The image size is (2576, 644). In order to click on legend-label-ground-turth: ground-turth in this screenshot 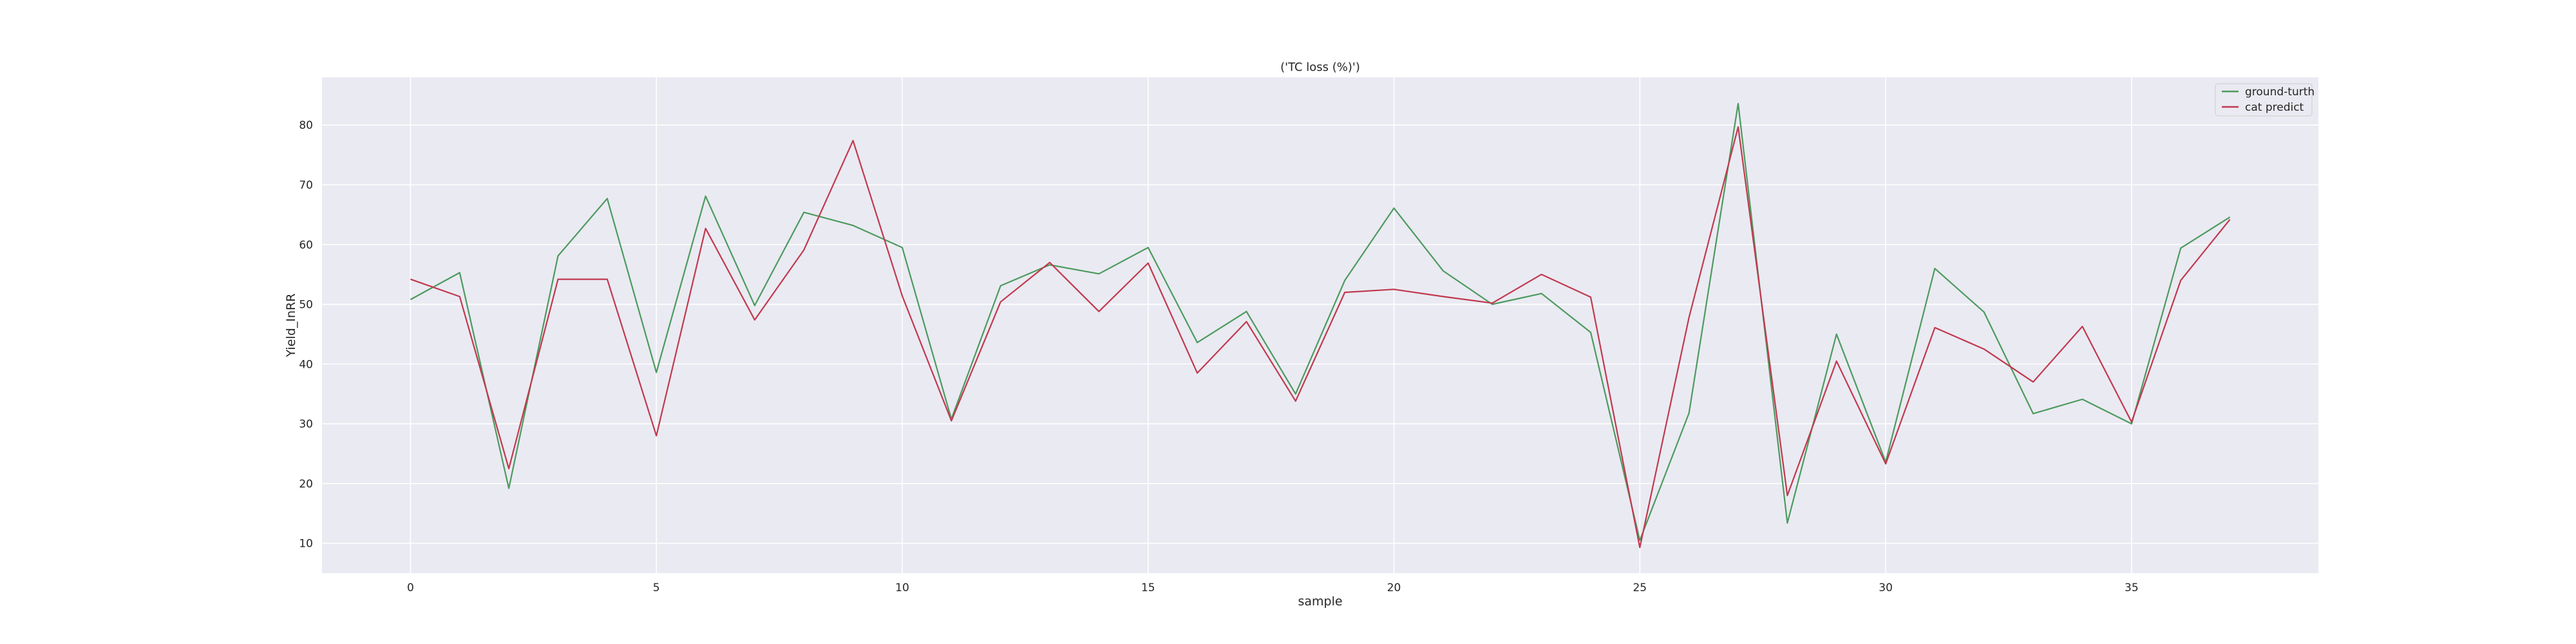, I will do `click(2280, 92)`.